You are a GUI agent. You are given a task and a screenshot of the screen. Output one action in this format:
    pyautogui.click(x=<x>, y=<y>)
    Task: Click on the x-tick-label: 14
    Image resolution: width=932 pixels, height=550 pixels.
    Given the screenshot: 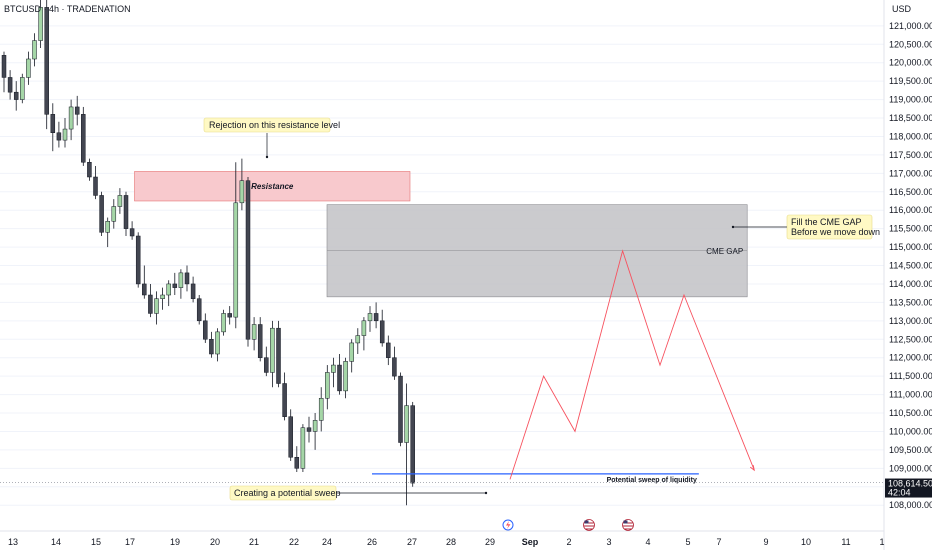 What is the action you would take?
    pyautogui.click(x=56, y=542)
    